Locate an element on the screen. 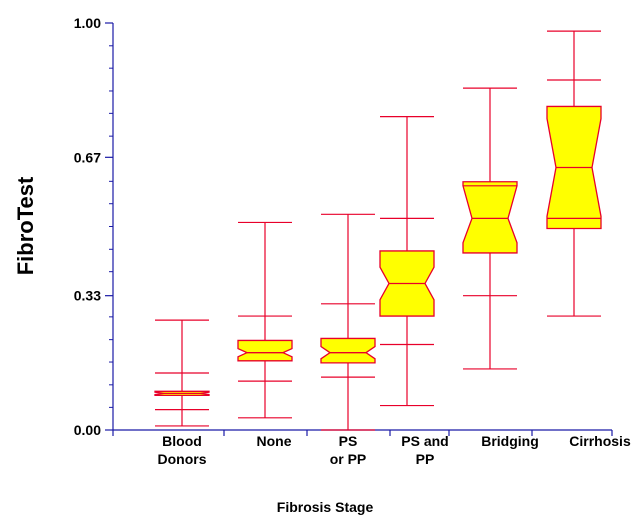  x-category-label: Cirrhosis is located at coordinates (600, 441).